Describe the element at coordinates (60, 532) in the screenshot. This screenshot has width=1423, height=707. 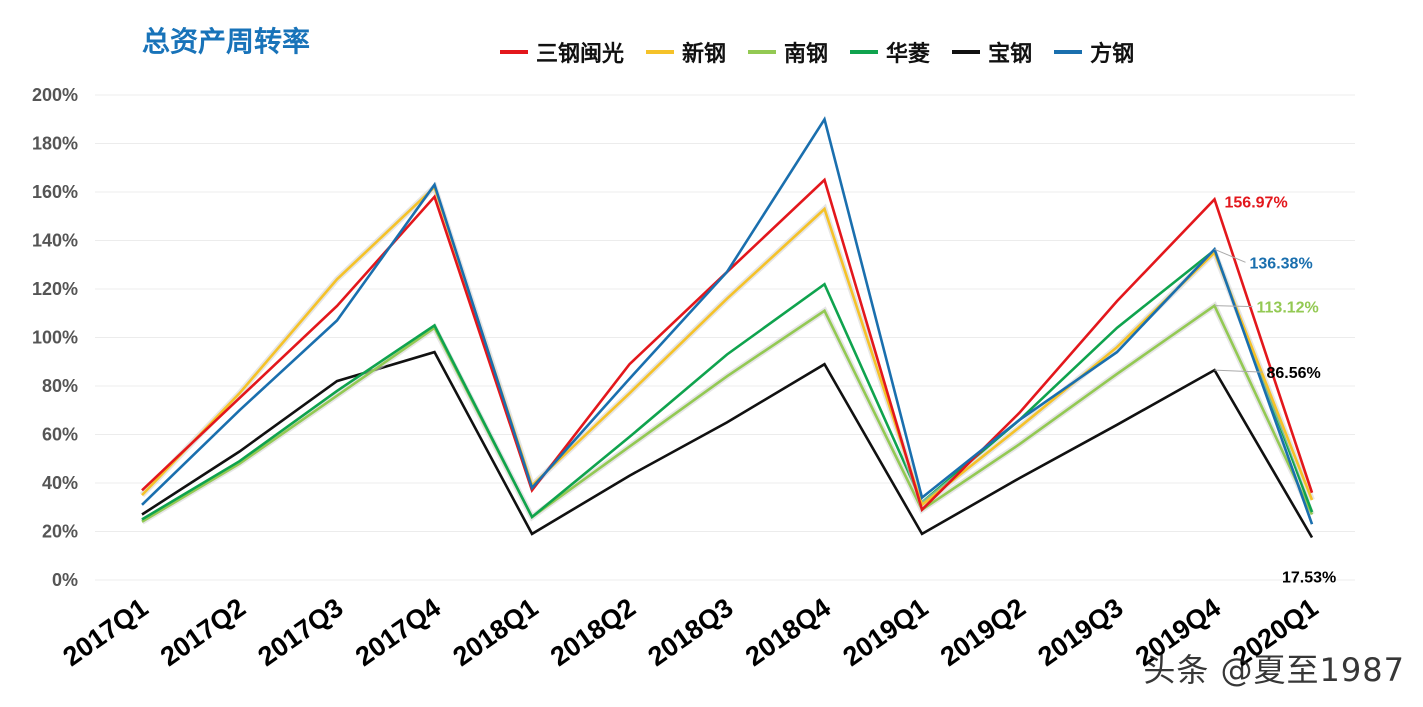
I see `y-tick-label: 20%` at that location.